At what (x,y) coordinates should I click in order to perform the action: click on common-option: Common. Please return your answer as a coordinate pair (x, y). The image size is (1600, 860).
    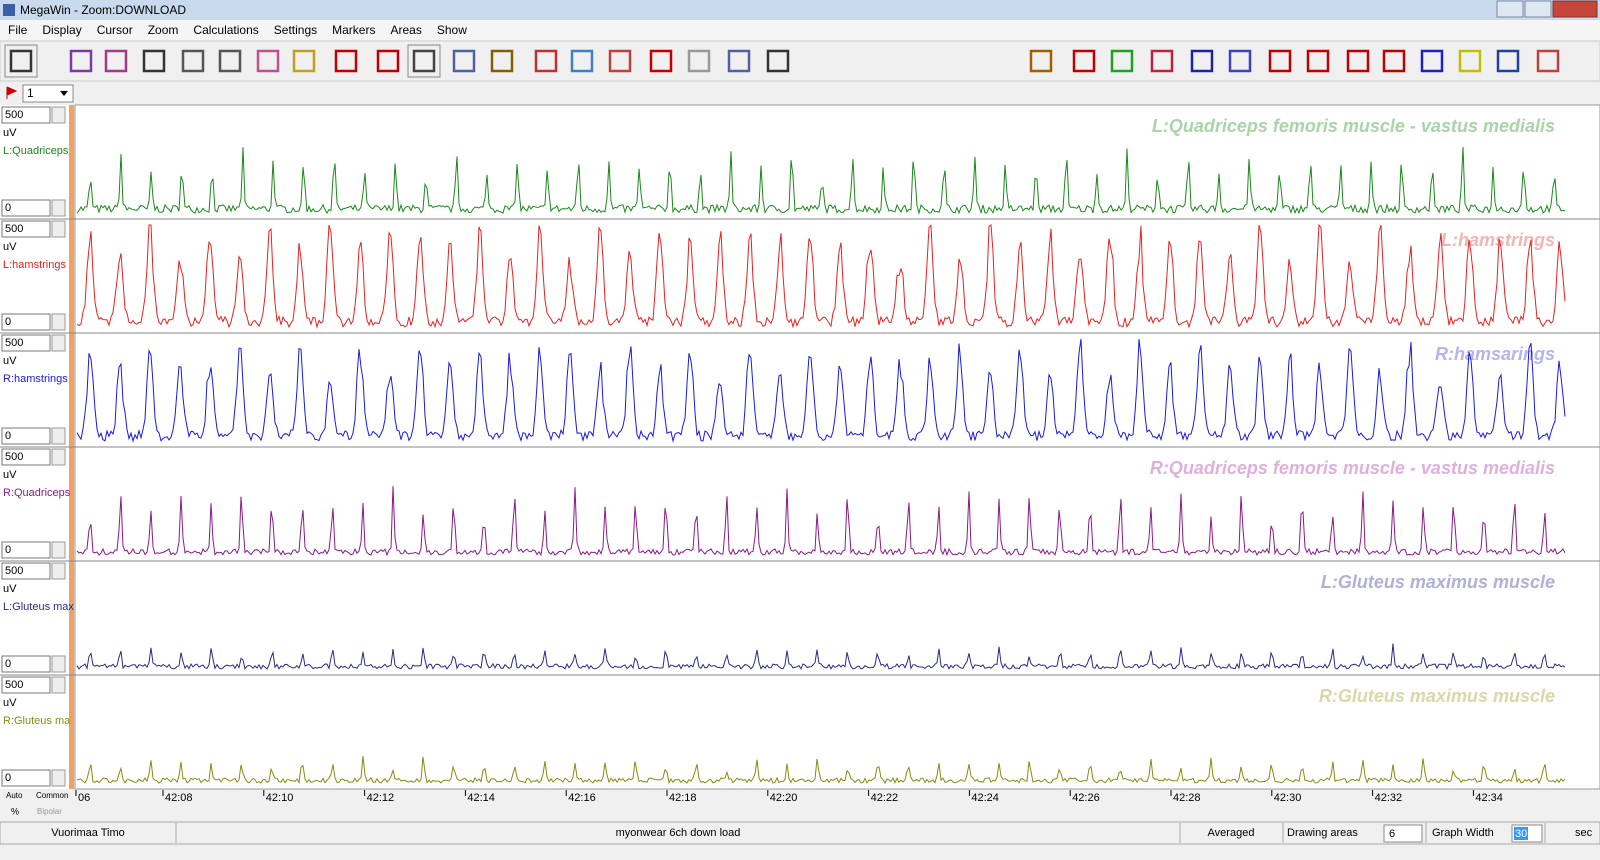
    Looking at the image, I should click on (52, 795).